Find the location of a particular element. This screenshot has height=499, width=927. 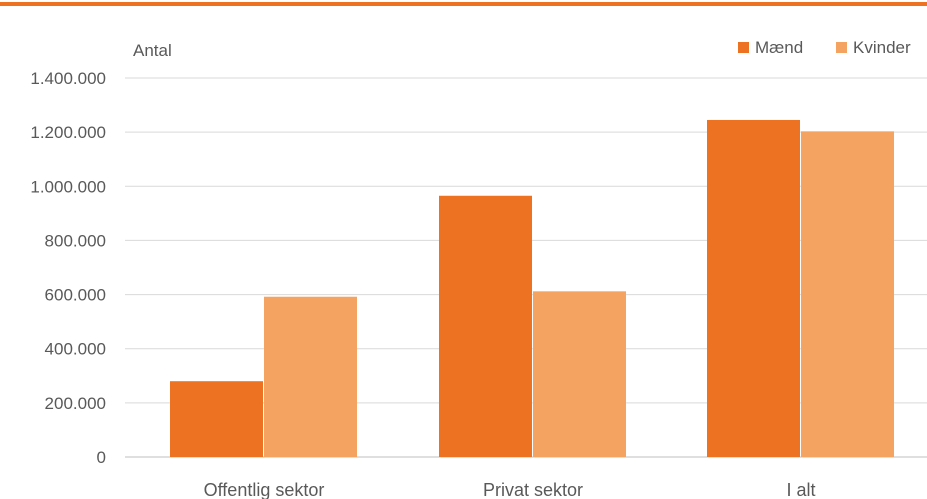

y-tick-label: 600.000 is located at coordinates (75, 295).